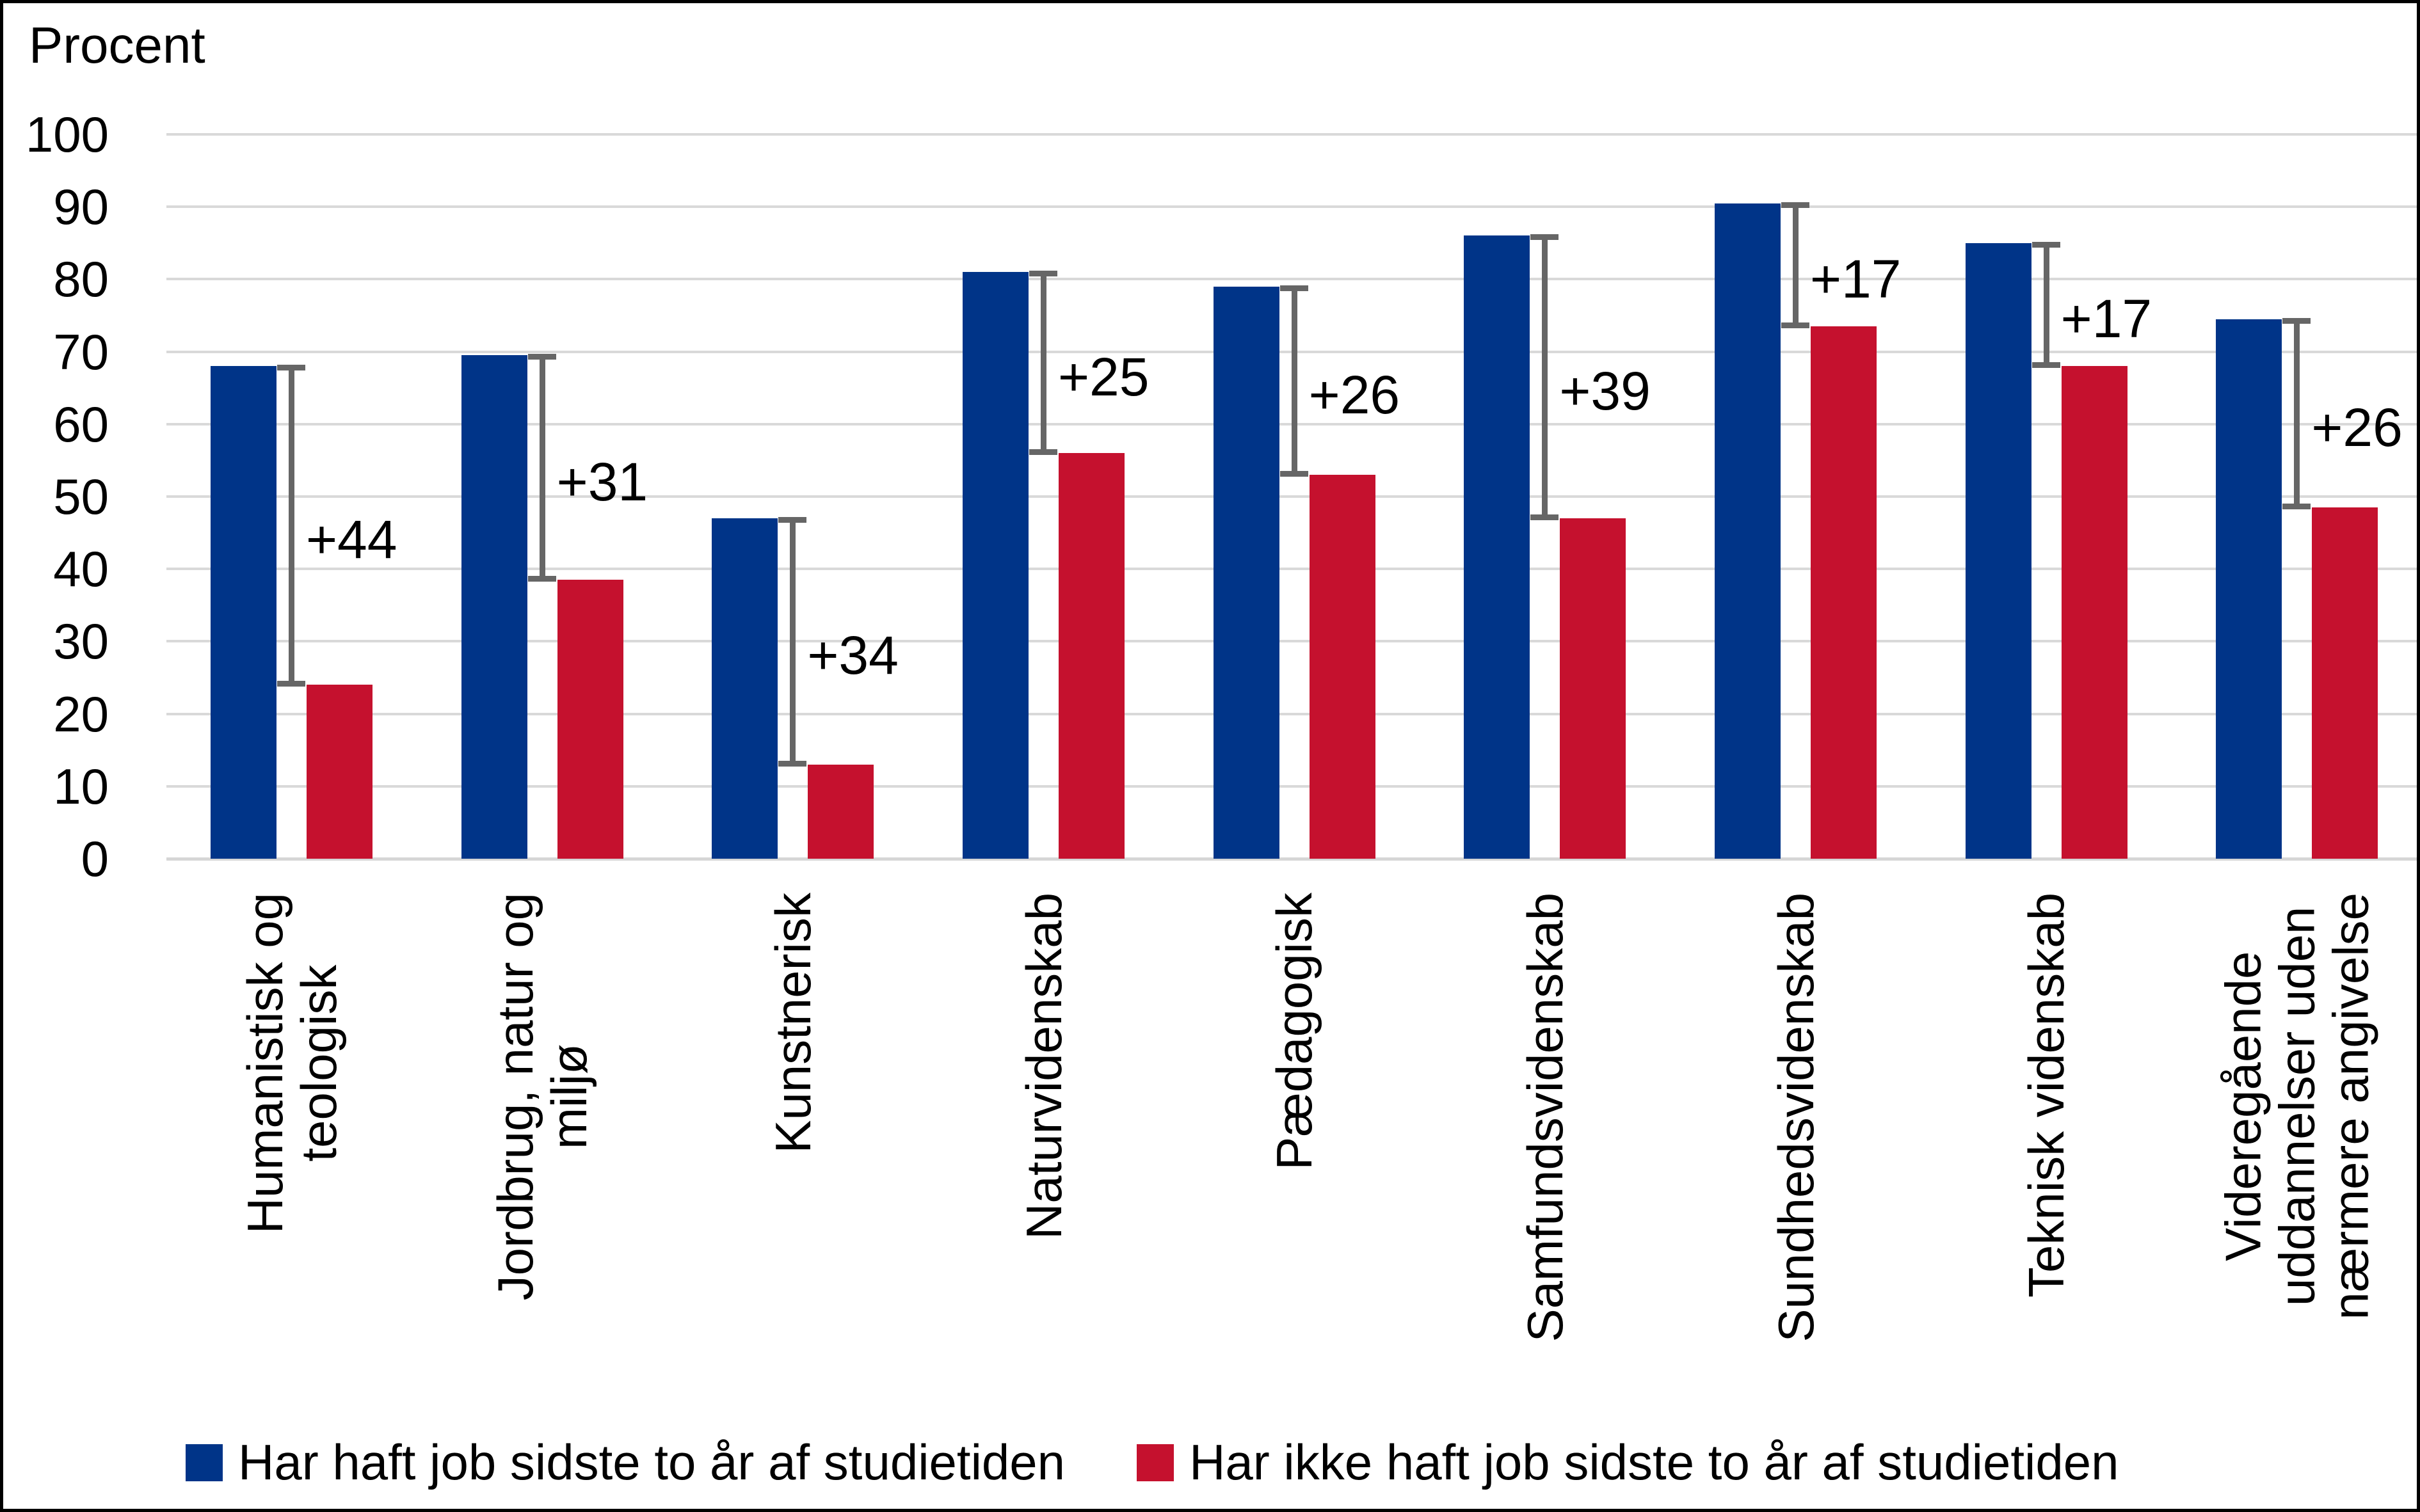 Image resolution: width=2420 pixels, height=1512 pixels. I want to click on category-label: Teknisk videnskab, so click(2046, 1168).